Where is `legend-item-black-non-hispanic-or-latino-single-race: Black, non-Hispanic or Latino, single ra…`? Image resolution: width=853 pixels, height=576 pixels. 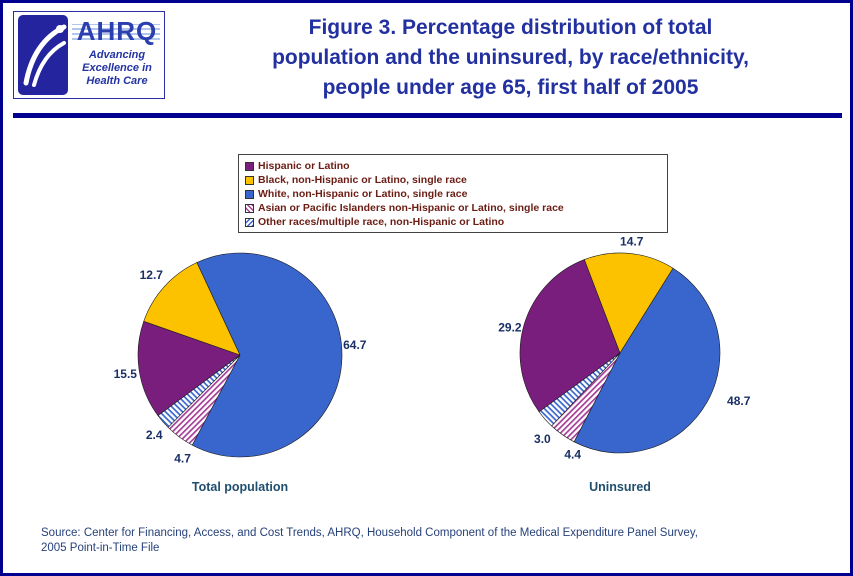 legend-item-black-non-hispanic-or-latino-single-race: Black, non-Hispanic or Latino, single ra… is located at coordinates (453, 180).